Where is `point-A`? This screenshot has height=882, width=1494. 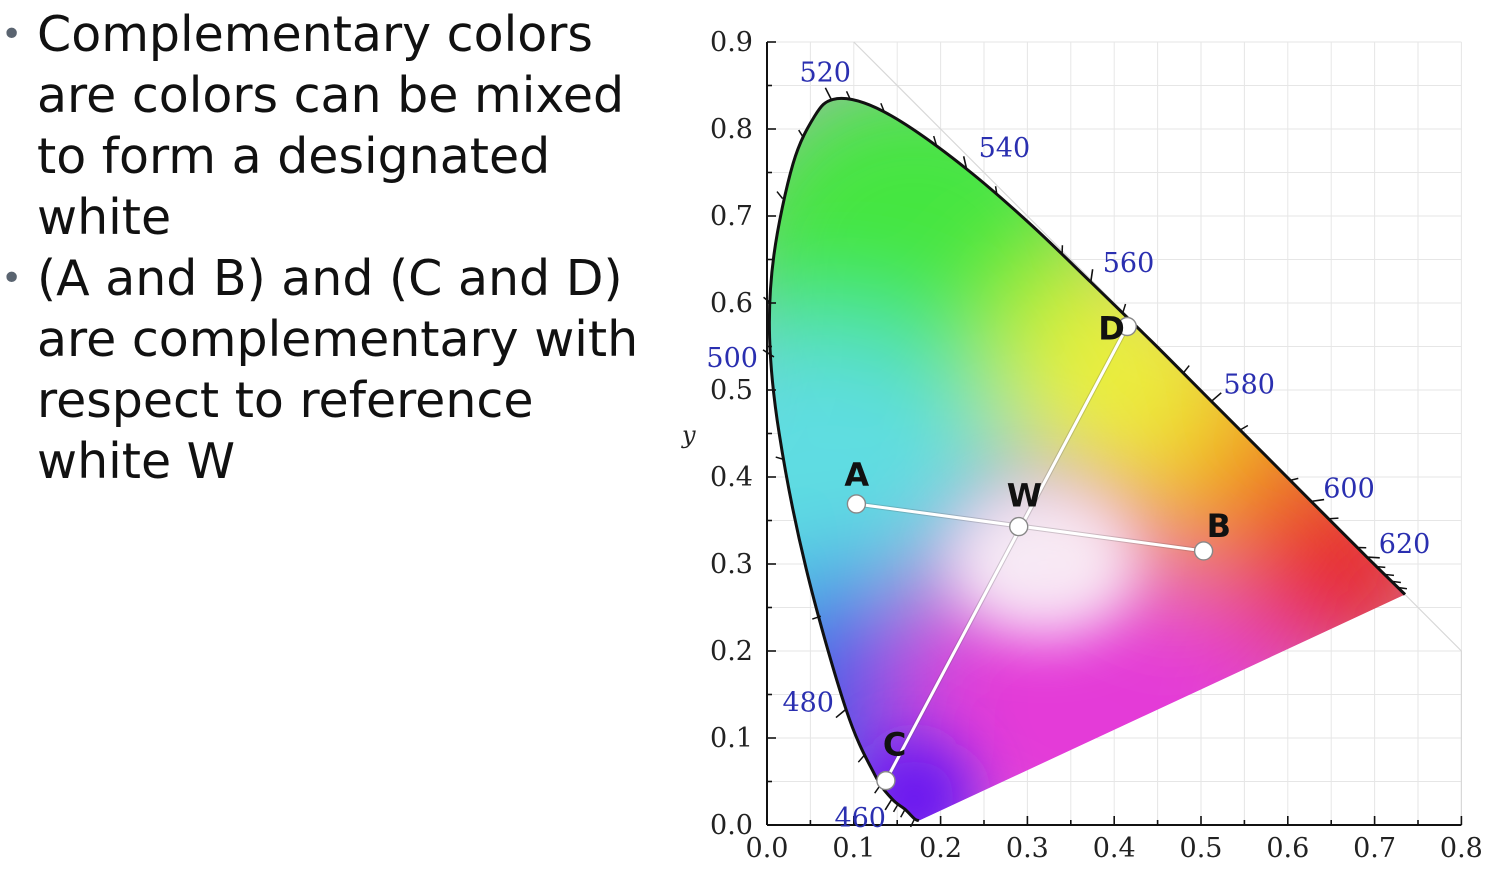 point-A is located at coordinates (856, 504).